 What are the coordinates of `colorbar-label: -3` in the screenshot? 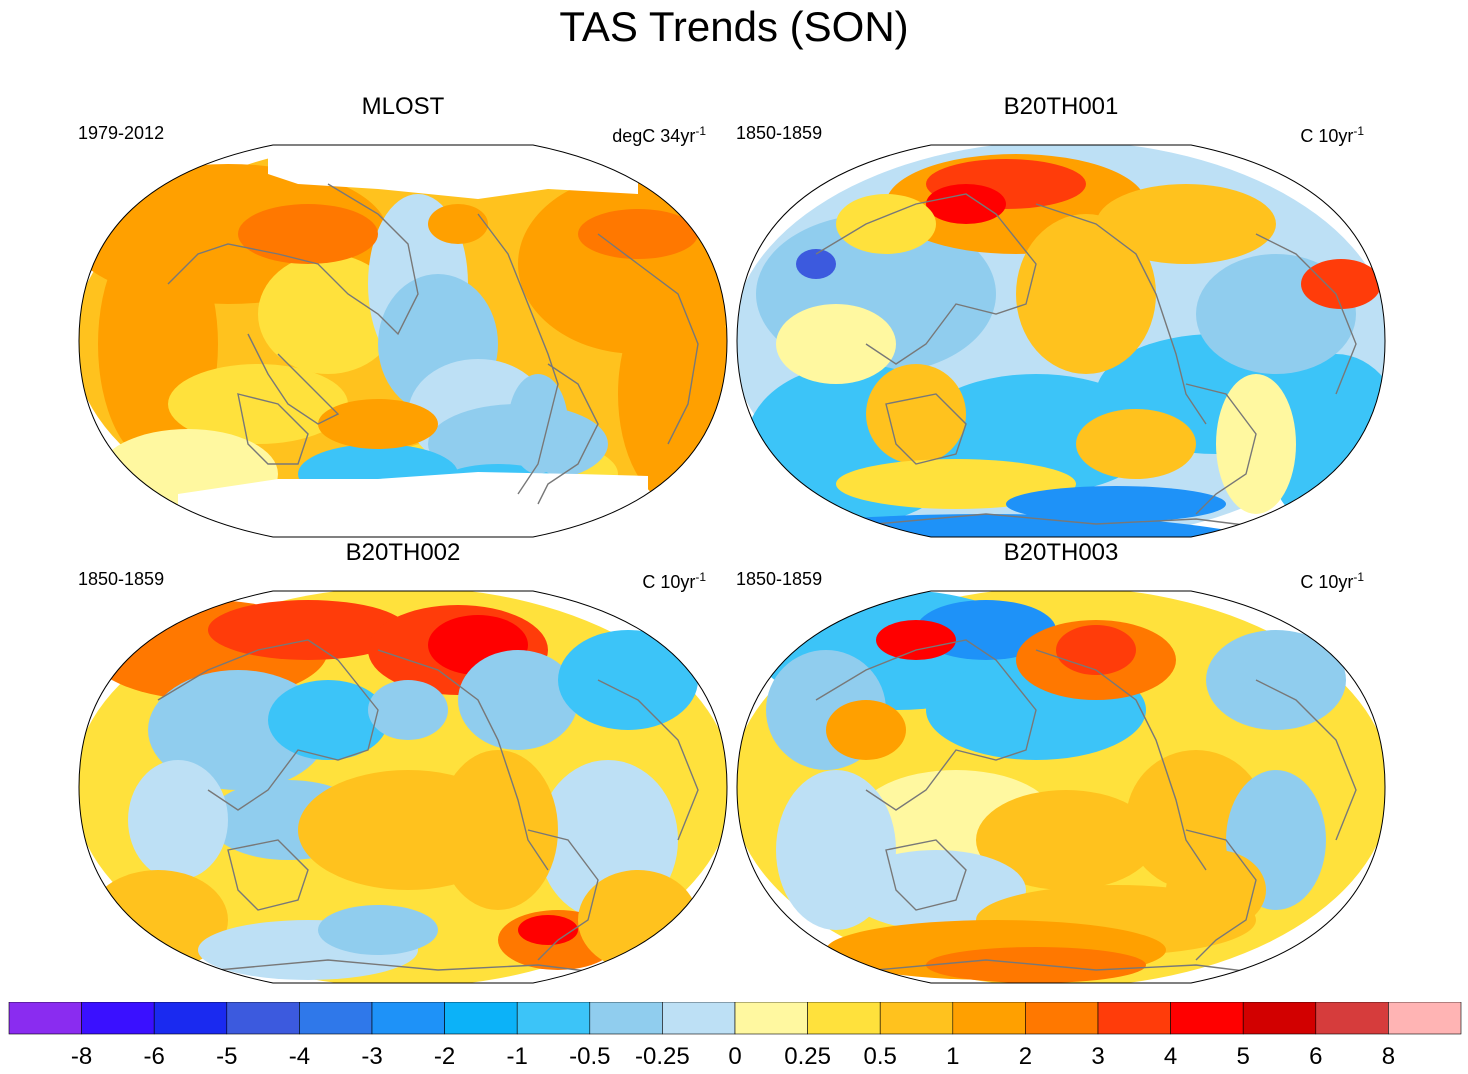 It's located at (371, 1056).